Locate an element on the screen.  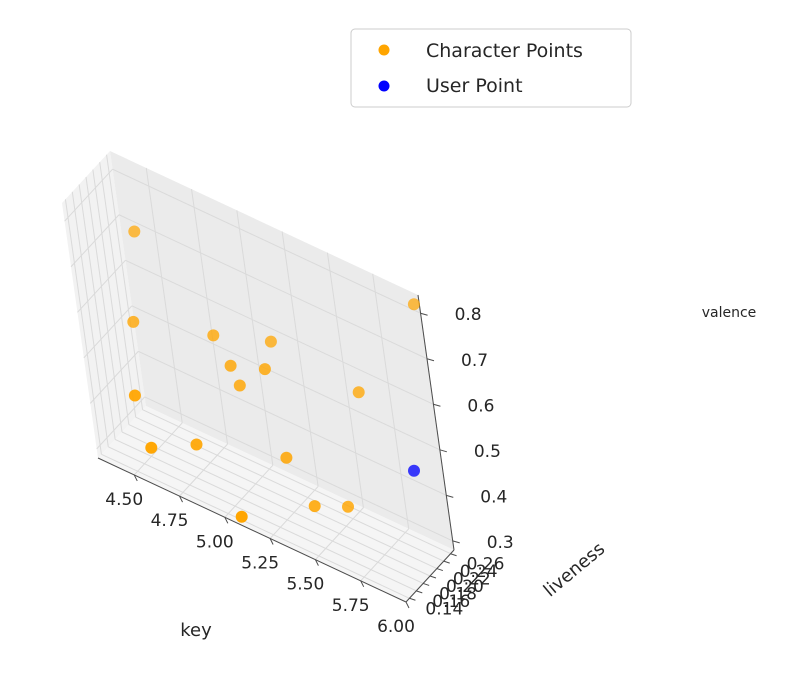
z-tick-label: 0.7 is located at coordinates (474, 361).